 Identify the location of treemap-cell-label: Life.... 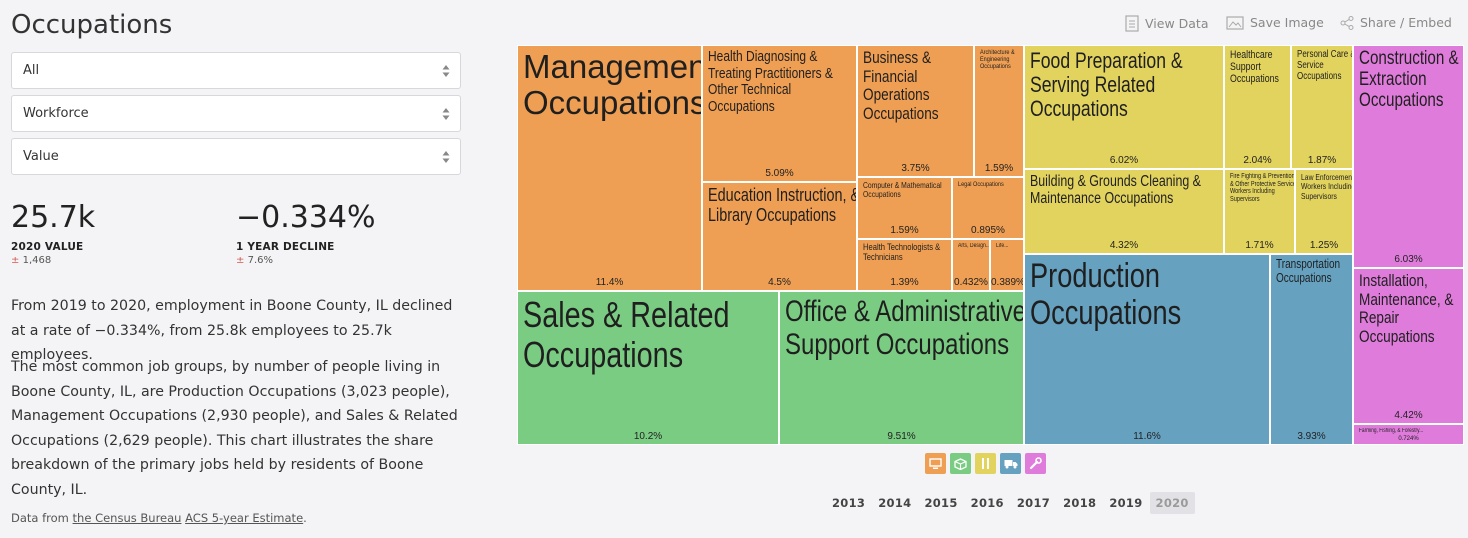
(1002, 246).